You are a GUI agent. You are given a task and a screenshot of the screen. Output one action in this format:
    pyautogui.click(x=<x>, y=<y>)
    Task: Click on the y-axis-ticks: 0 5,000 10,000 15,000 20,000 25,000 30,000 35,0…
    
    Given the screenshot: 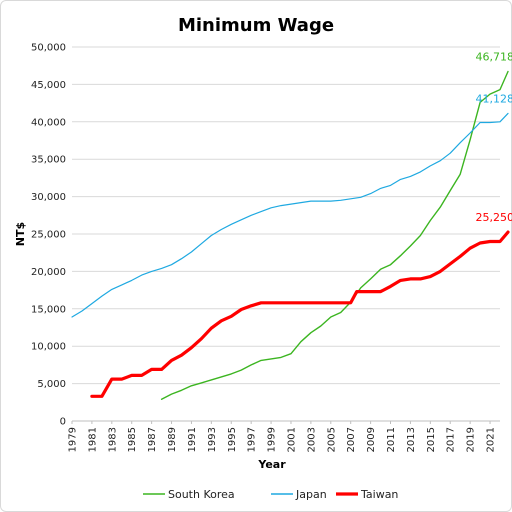 What is the action you would take?
    pyautogui.click(x=48, y=235)
    